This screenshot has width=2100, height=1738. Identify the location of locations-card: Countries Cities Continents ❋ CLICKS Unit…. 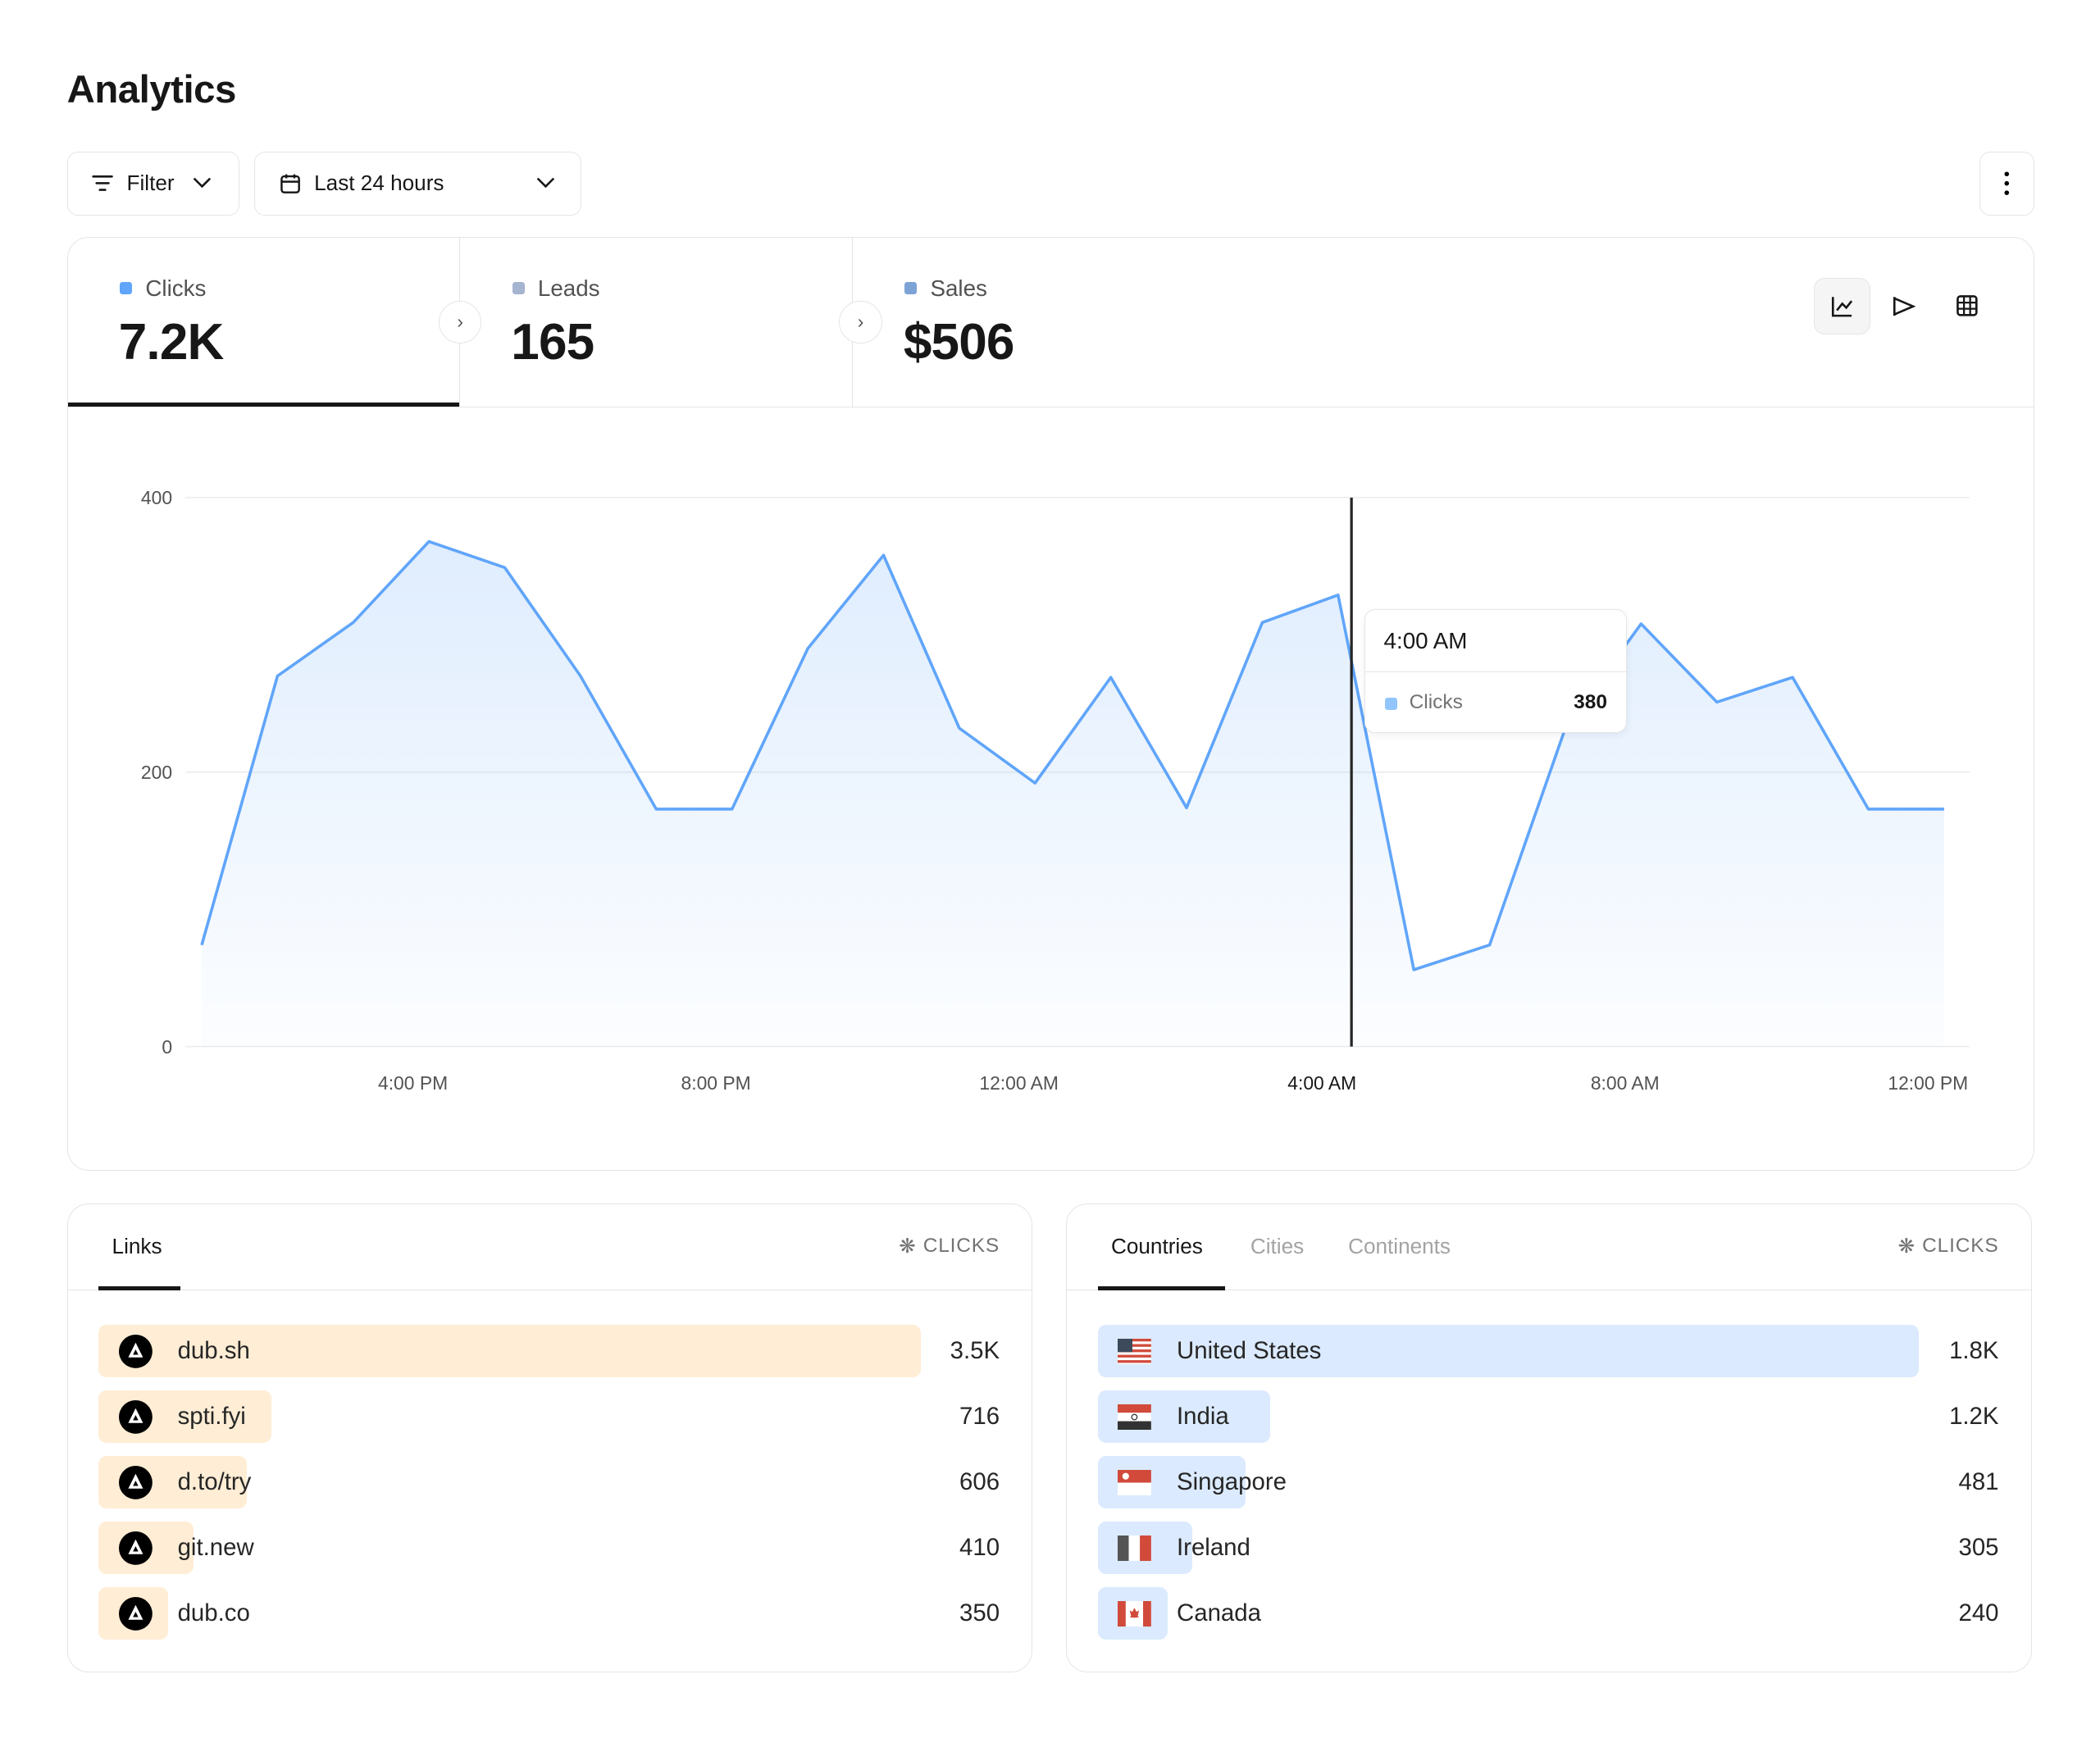
(1549, 1437).